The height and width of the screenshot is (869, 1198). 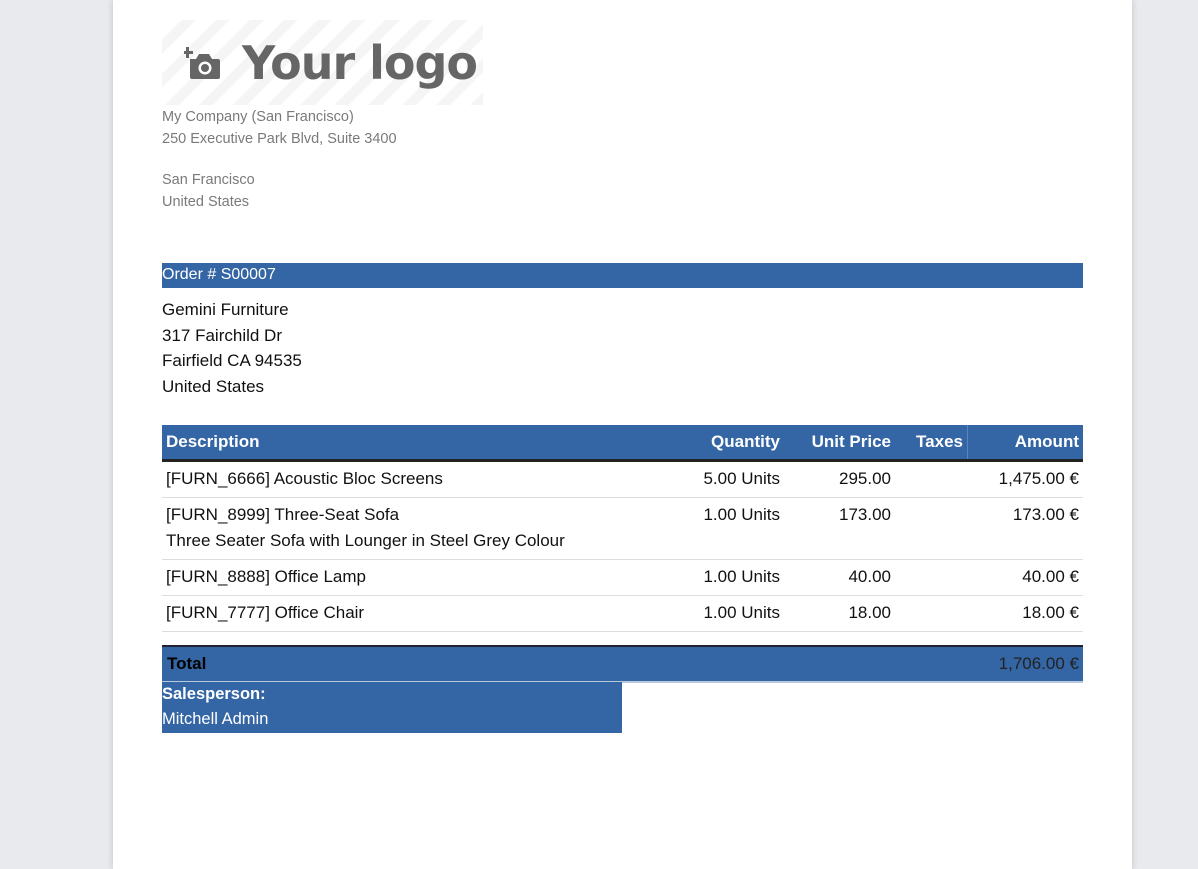 What do you see at coordinates (622, 275) in the screenshot?
I see `order-title: Order # S00007` at bounding box center [622, 275].